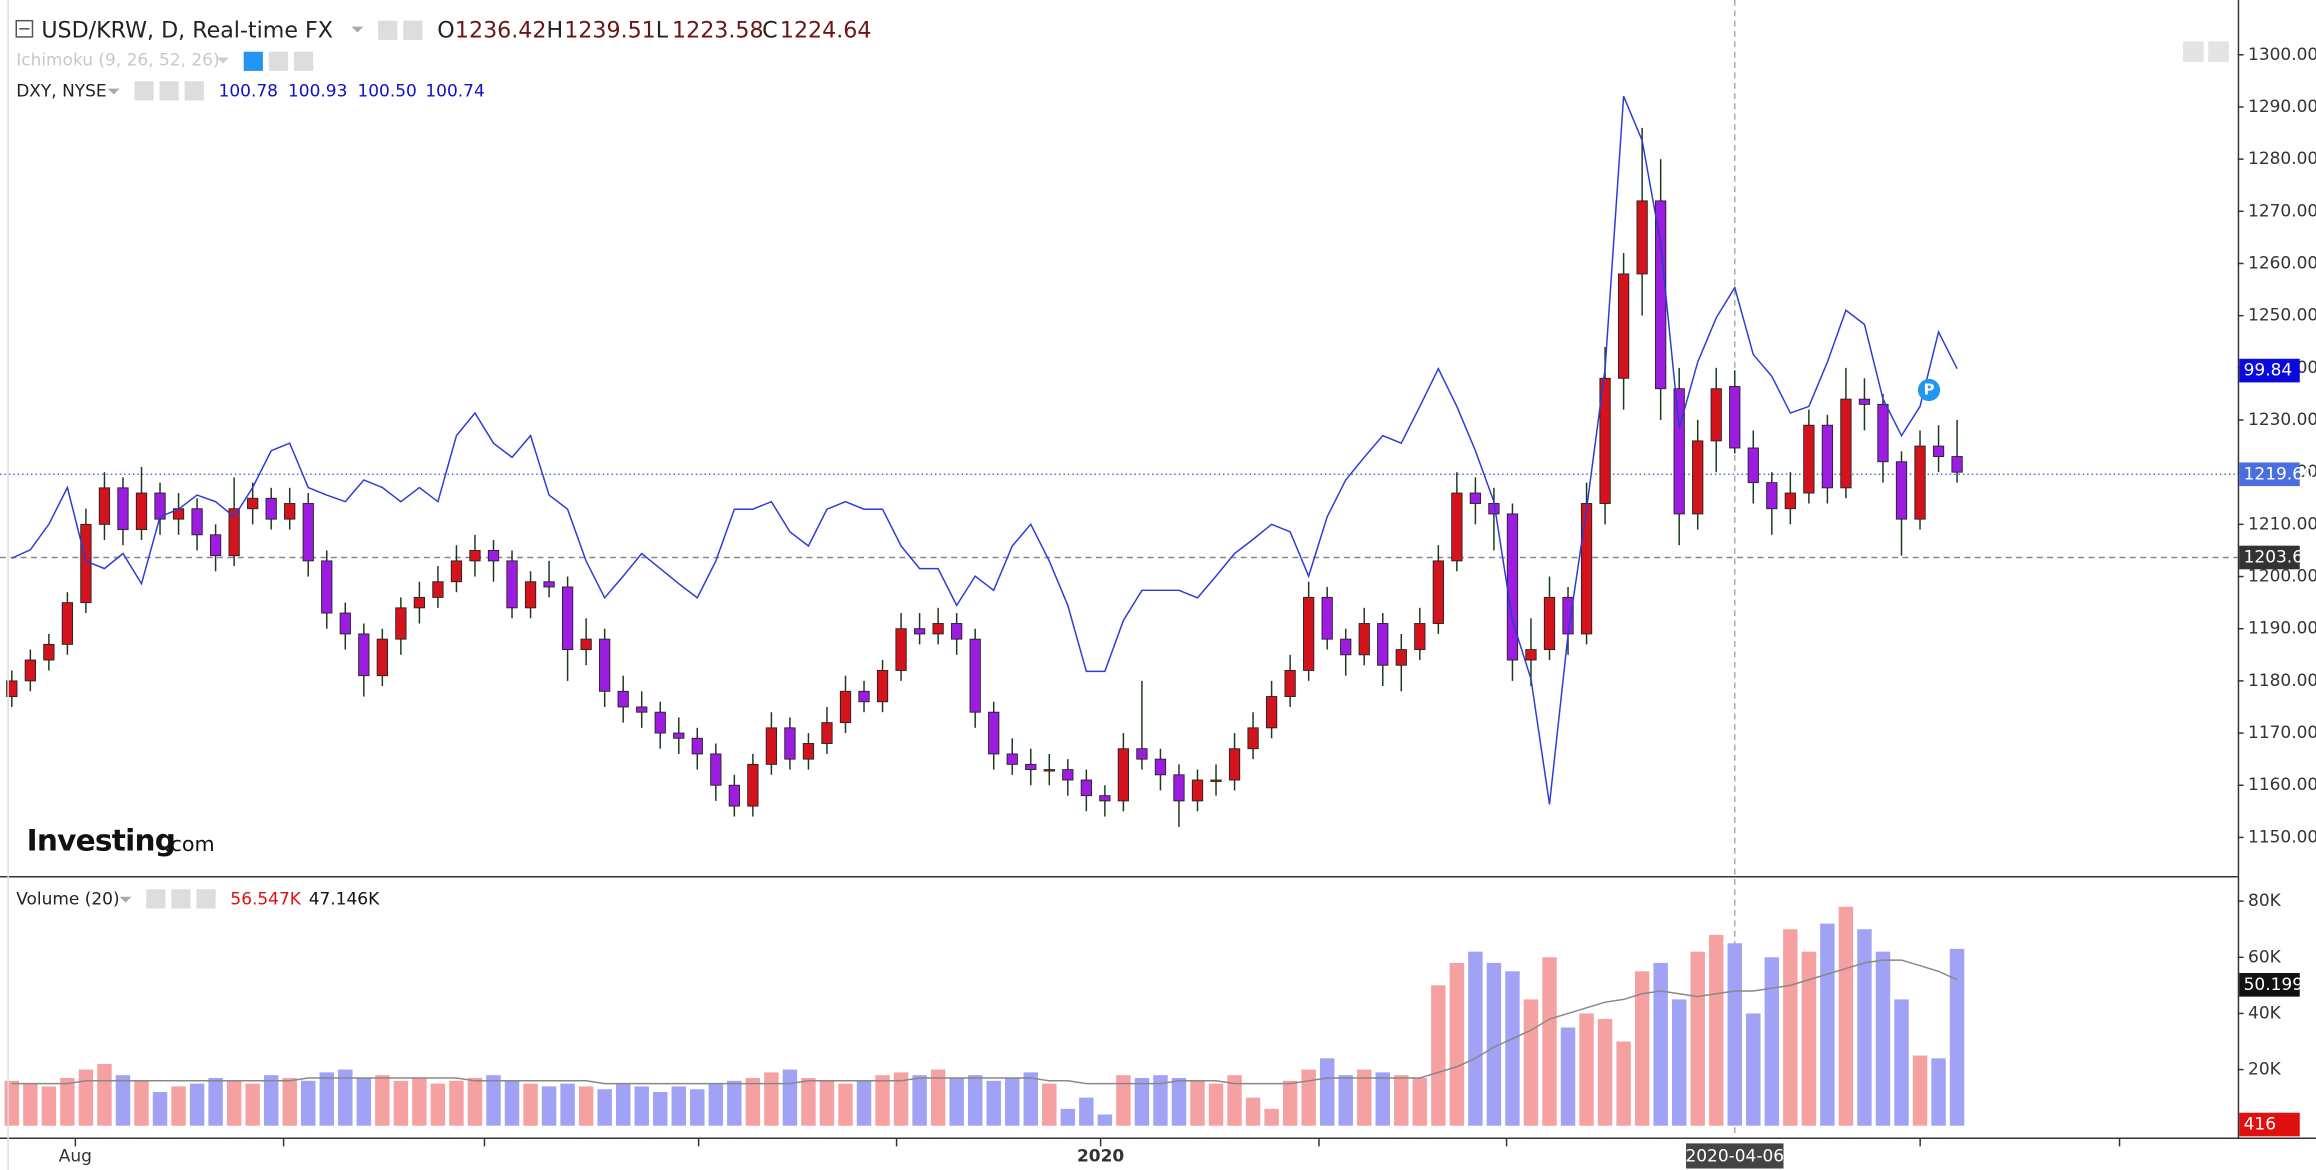 The width and height of the screenshot is (2316, 1170). I want to click on y-tick-label: 1180.00, so click(2282, 681).